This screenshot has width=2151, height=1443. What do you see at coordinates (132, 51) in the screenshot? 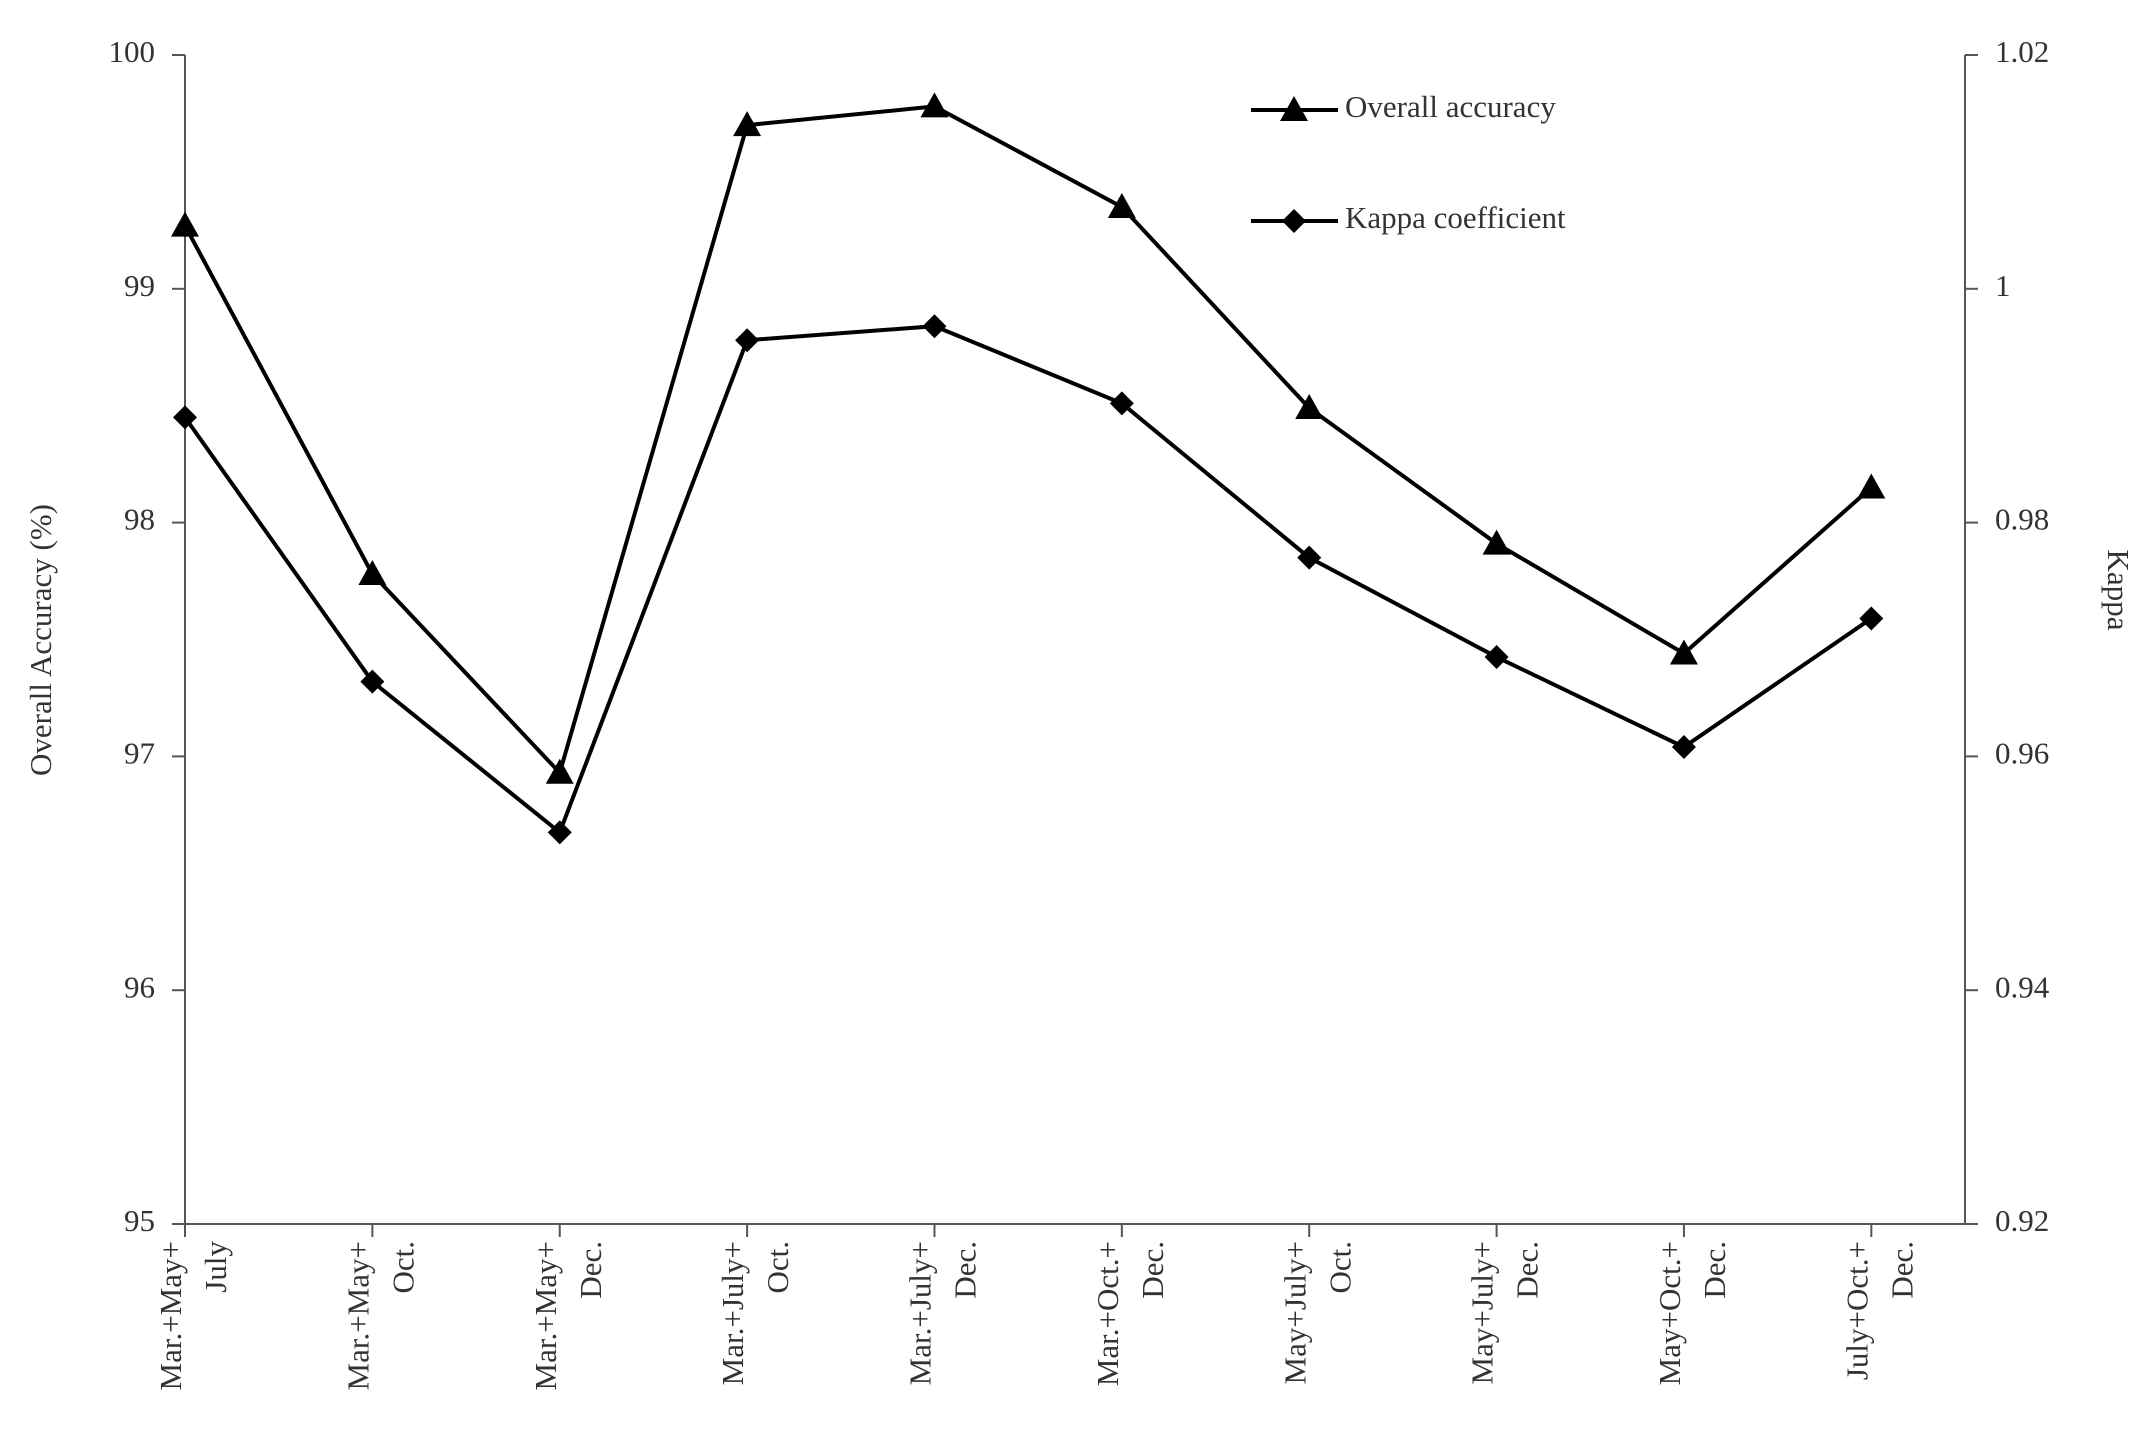
I see `y-tick-label: 100` at bounding box center [132, 51].